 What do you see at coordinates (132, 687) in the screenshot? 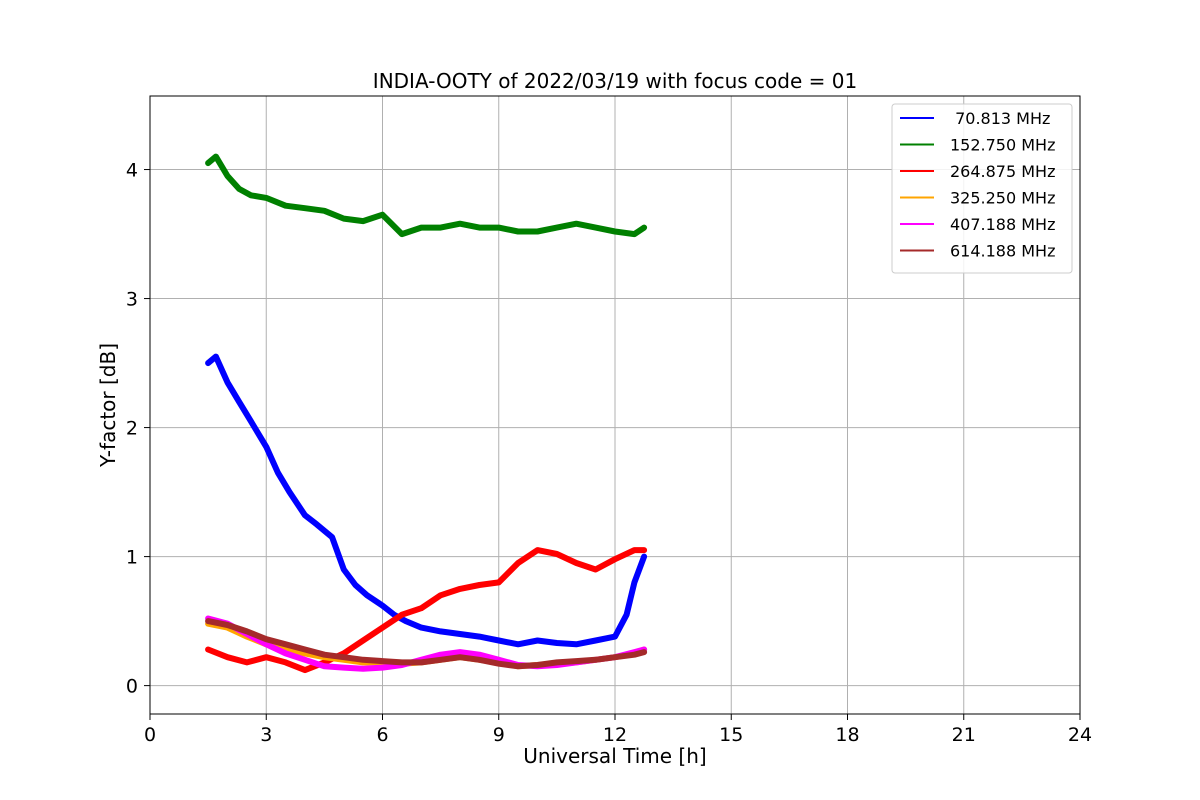
I see `y-tick-label: 0` at bounding box center [132, 687].